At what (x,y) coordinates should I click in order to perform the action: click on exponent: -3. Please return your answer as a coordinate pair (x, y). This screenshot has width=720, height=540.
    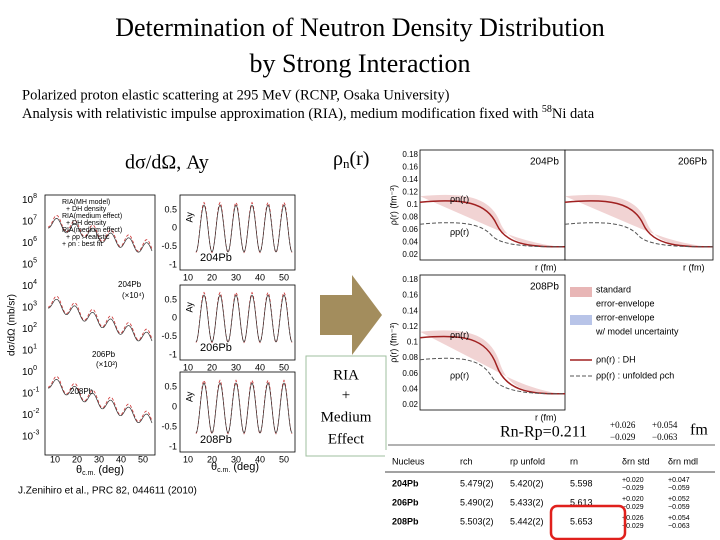
    Looking at the image, I should click on (36, 432).